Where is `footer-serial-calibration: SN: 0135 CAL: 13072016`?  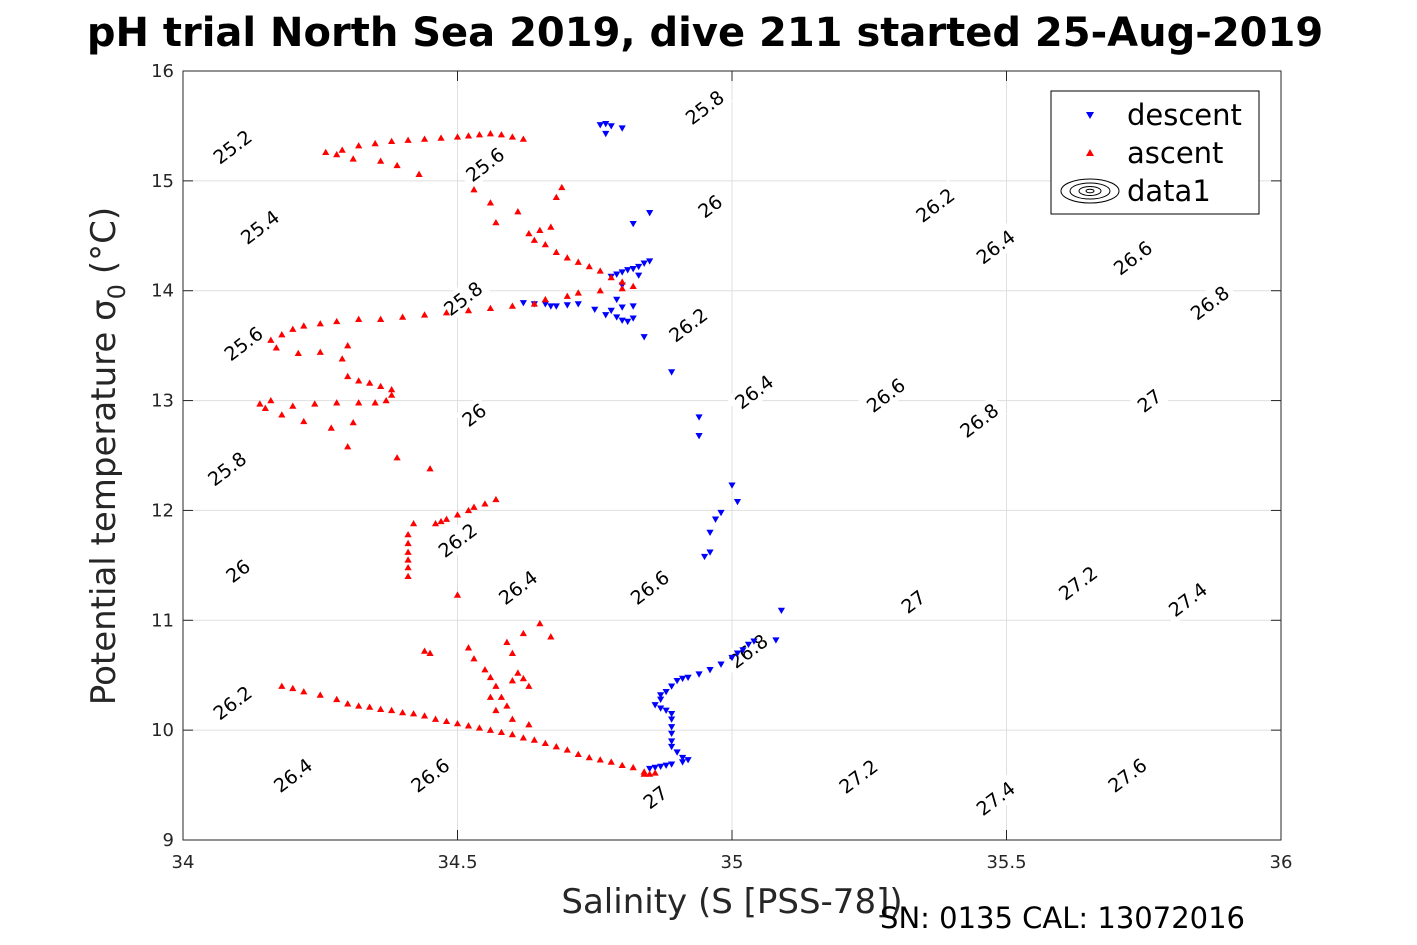
footer-serial-calibration: SN: 0135 CAL: 13072016 is located at coordinates (1062, 918).